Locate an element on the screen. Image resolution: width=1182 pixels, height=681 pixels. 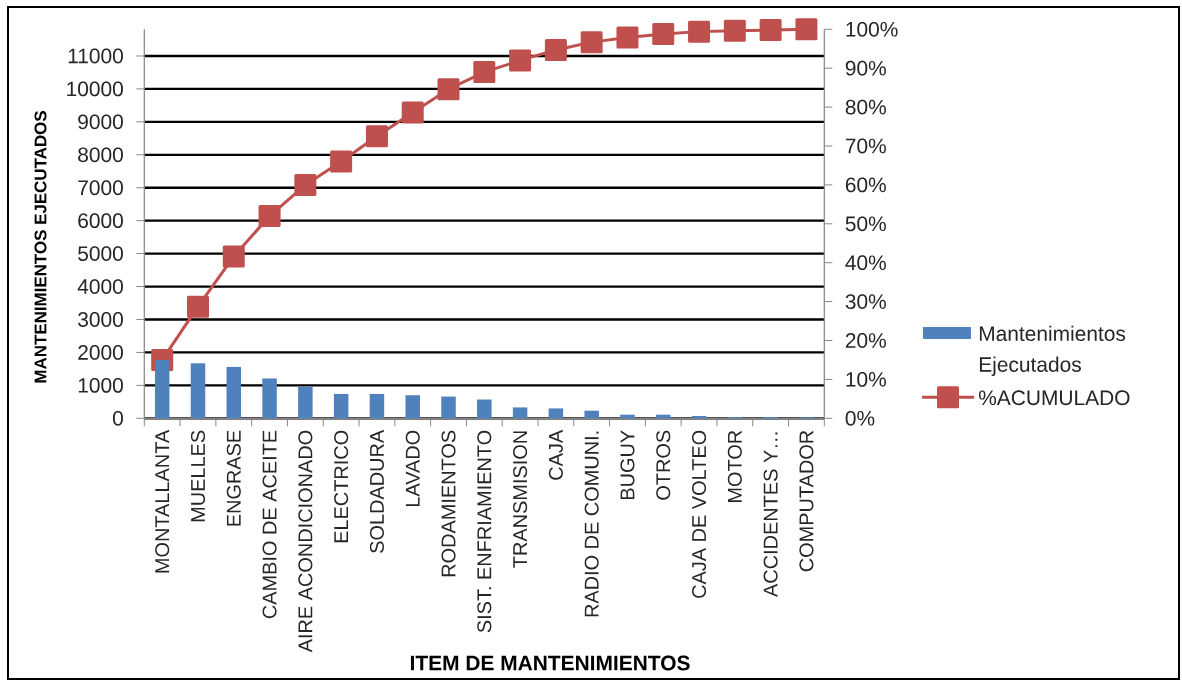
y-tick-label: 8000 is located at coordinates (100, 155).